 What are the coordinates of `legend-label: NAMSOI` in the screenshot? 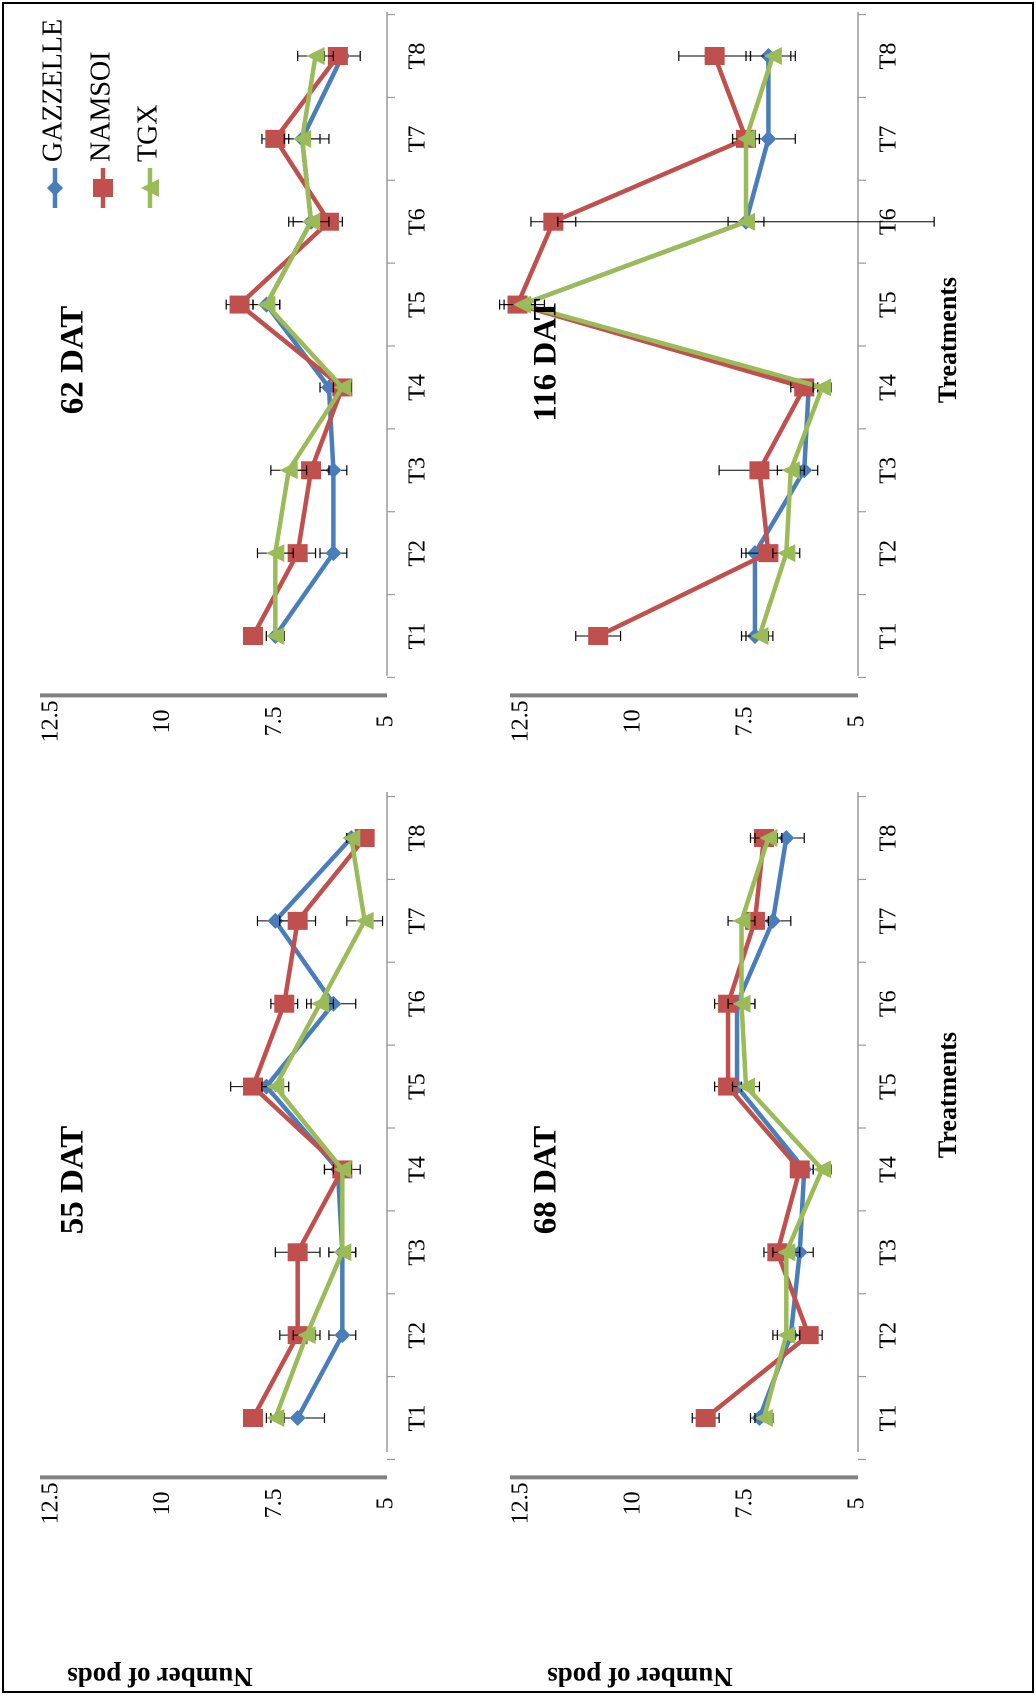 It's located at (100, 107).